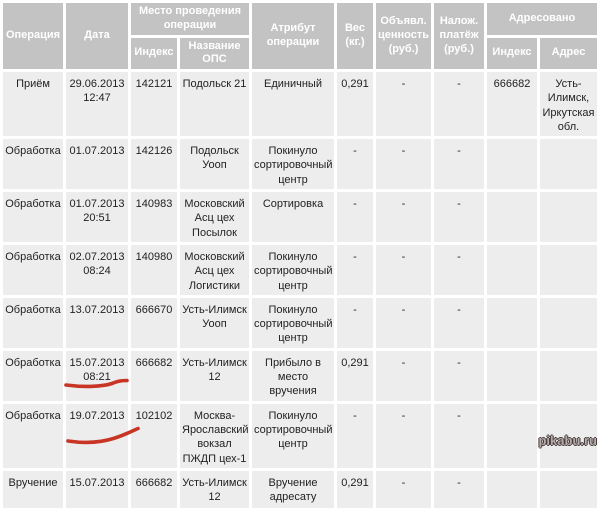 This screenshot has width=600, height=511. Describe the element at coordinates (214, 322) in the screenshot. I see `cell-place-name: Усть-Илимск Уооп` at that location.